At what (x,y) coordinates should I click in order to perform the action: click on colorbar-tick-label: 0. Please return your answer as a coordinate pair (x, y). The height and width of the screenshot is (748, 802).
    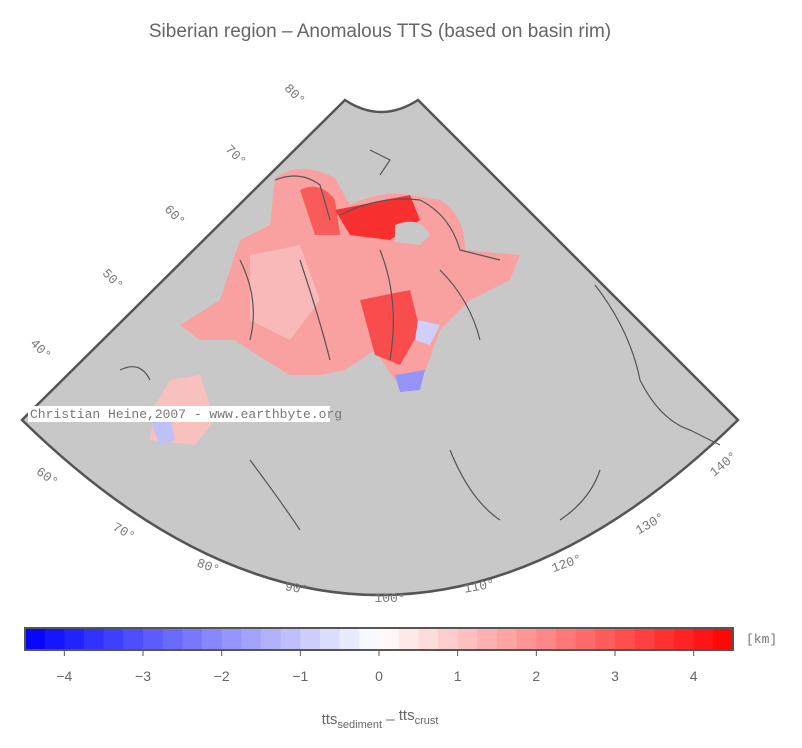
    Looking at the image, I should click on (379, 676).